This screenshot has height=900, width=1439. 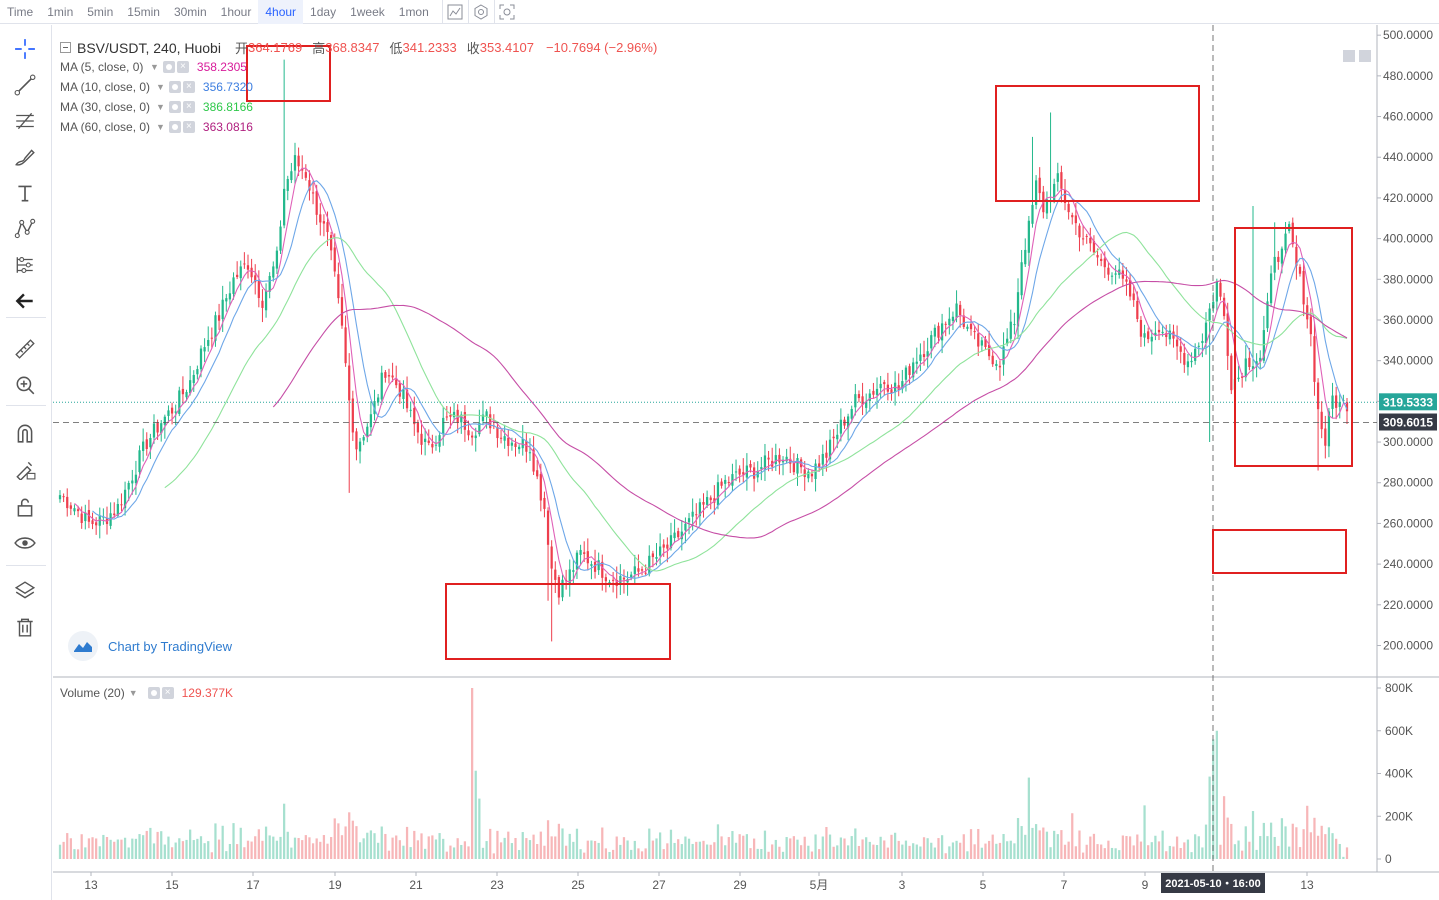 I want to click on text-icon, so click(x=25, y=193).